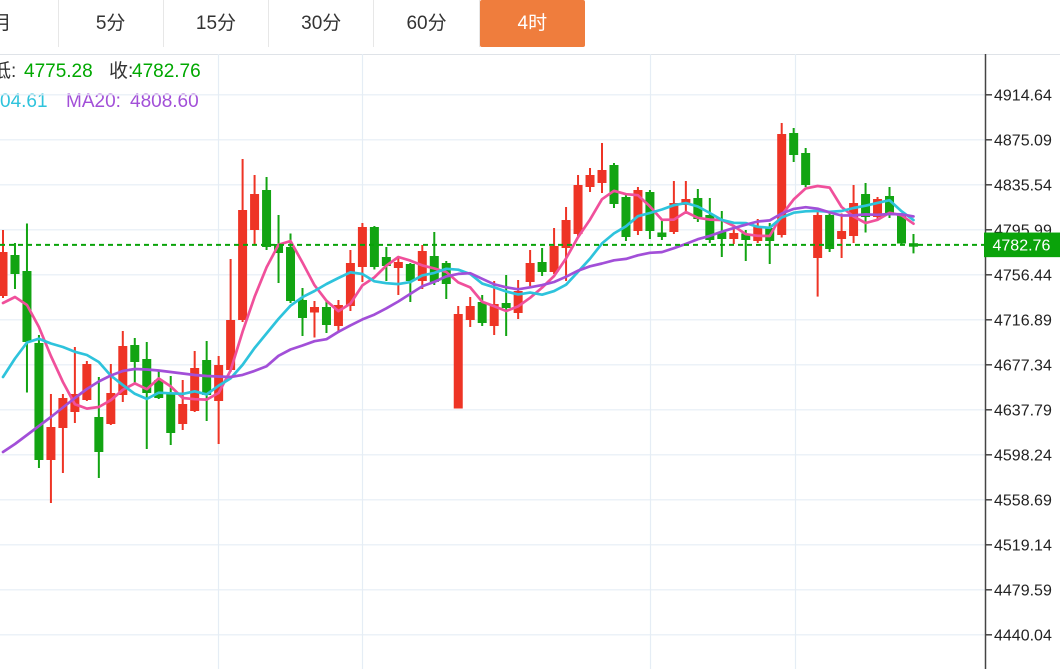 The height and width of the screenshot is (669, 1060). Describe the element at coordinates (427, 23) in the screenshot. I see `tab-60分: 60分` at that location.